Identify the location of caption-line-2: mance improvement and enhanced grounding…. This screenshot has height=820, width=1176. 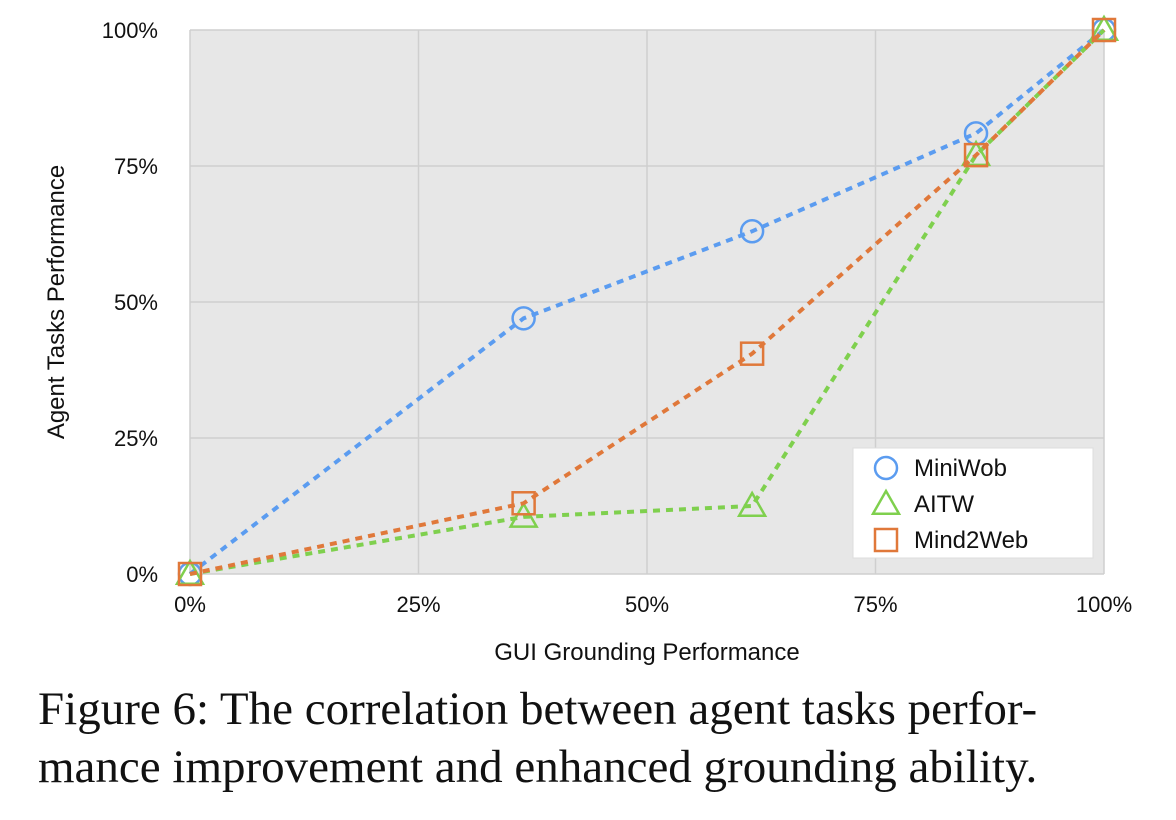
(538, 767).